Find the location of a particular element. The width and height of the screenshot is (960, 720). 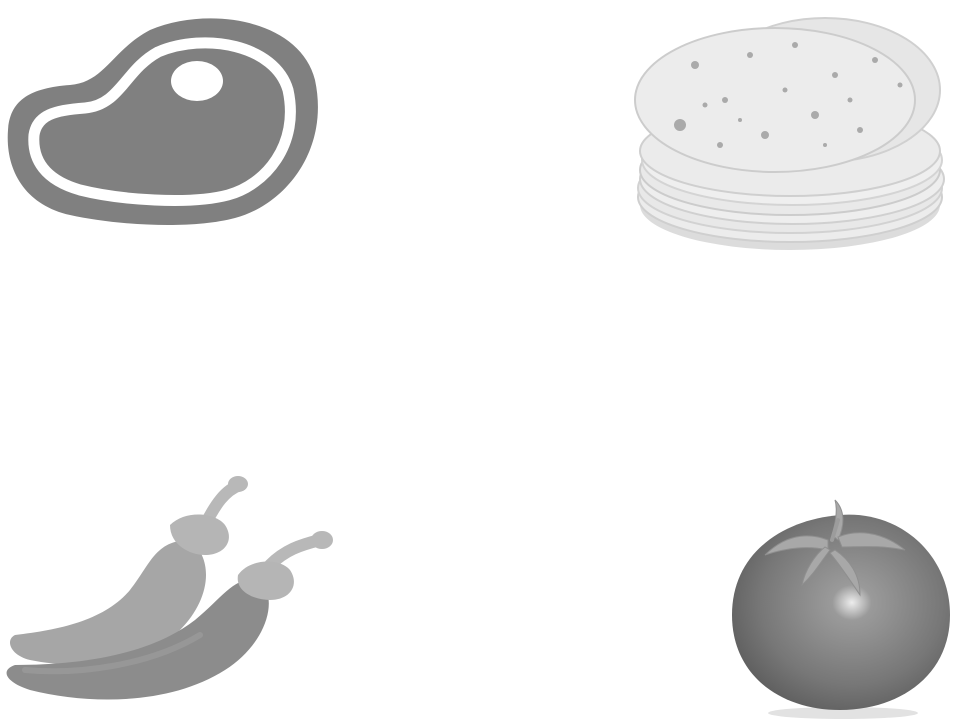

tomato-icon is located at coordinates (840, 607).